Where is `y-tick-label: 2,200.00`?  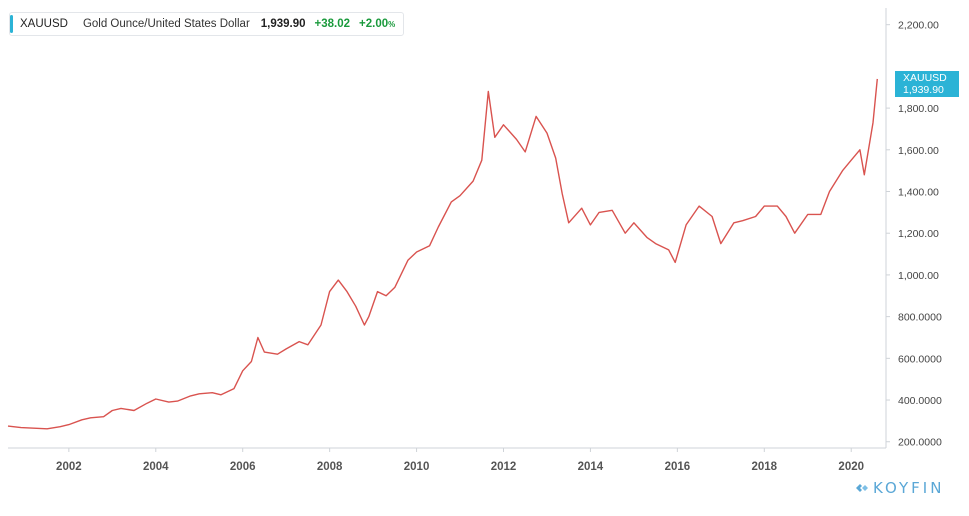
y-tick-label: 2,200.00 is located at coordinates (918, 26).